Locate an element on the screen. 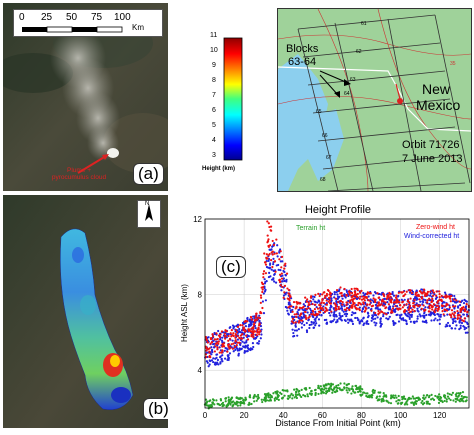 The width and height of the screenshot is (474, 435). x-tick-label: 40 is located at coordinates (283, 415).